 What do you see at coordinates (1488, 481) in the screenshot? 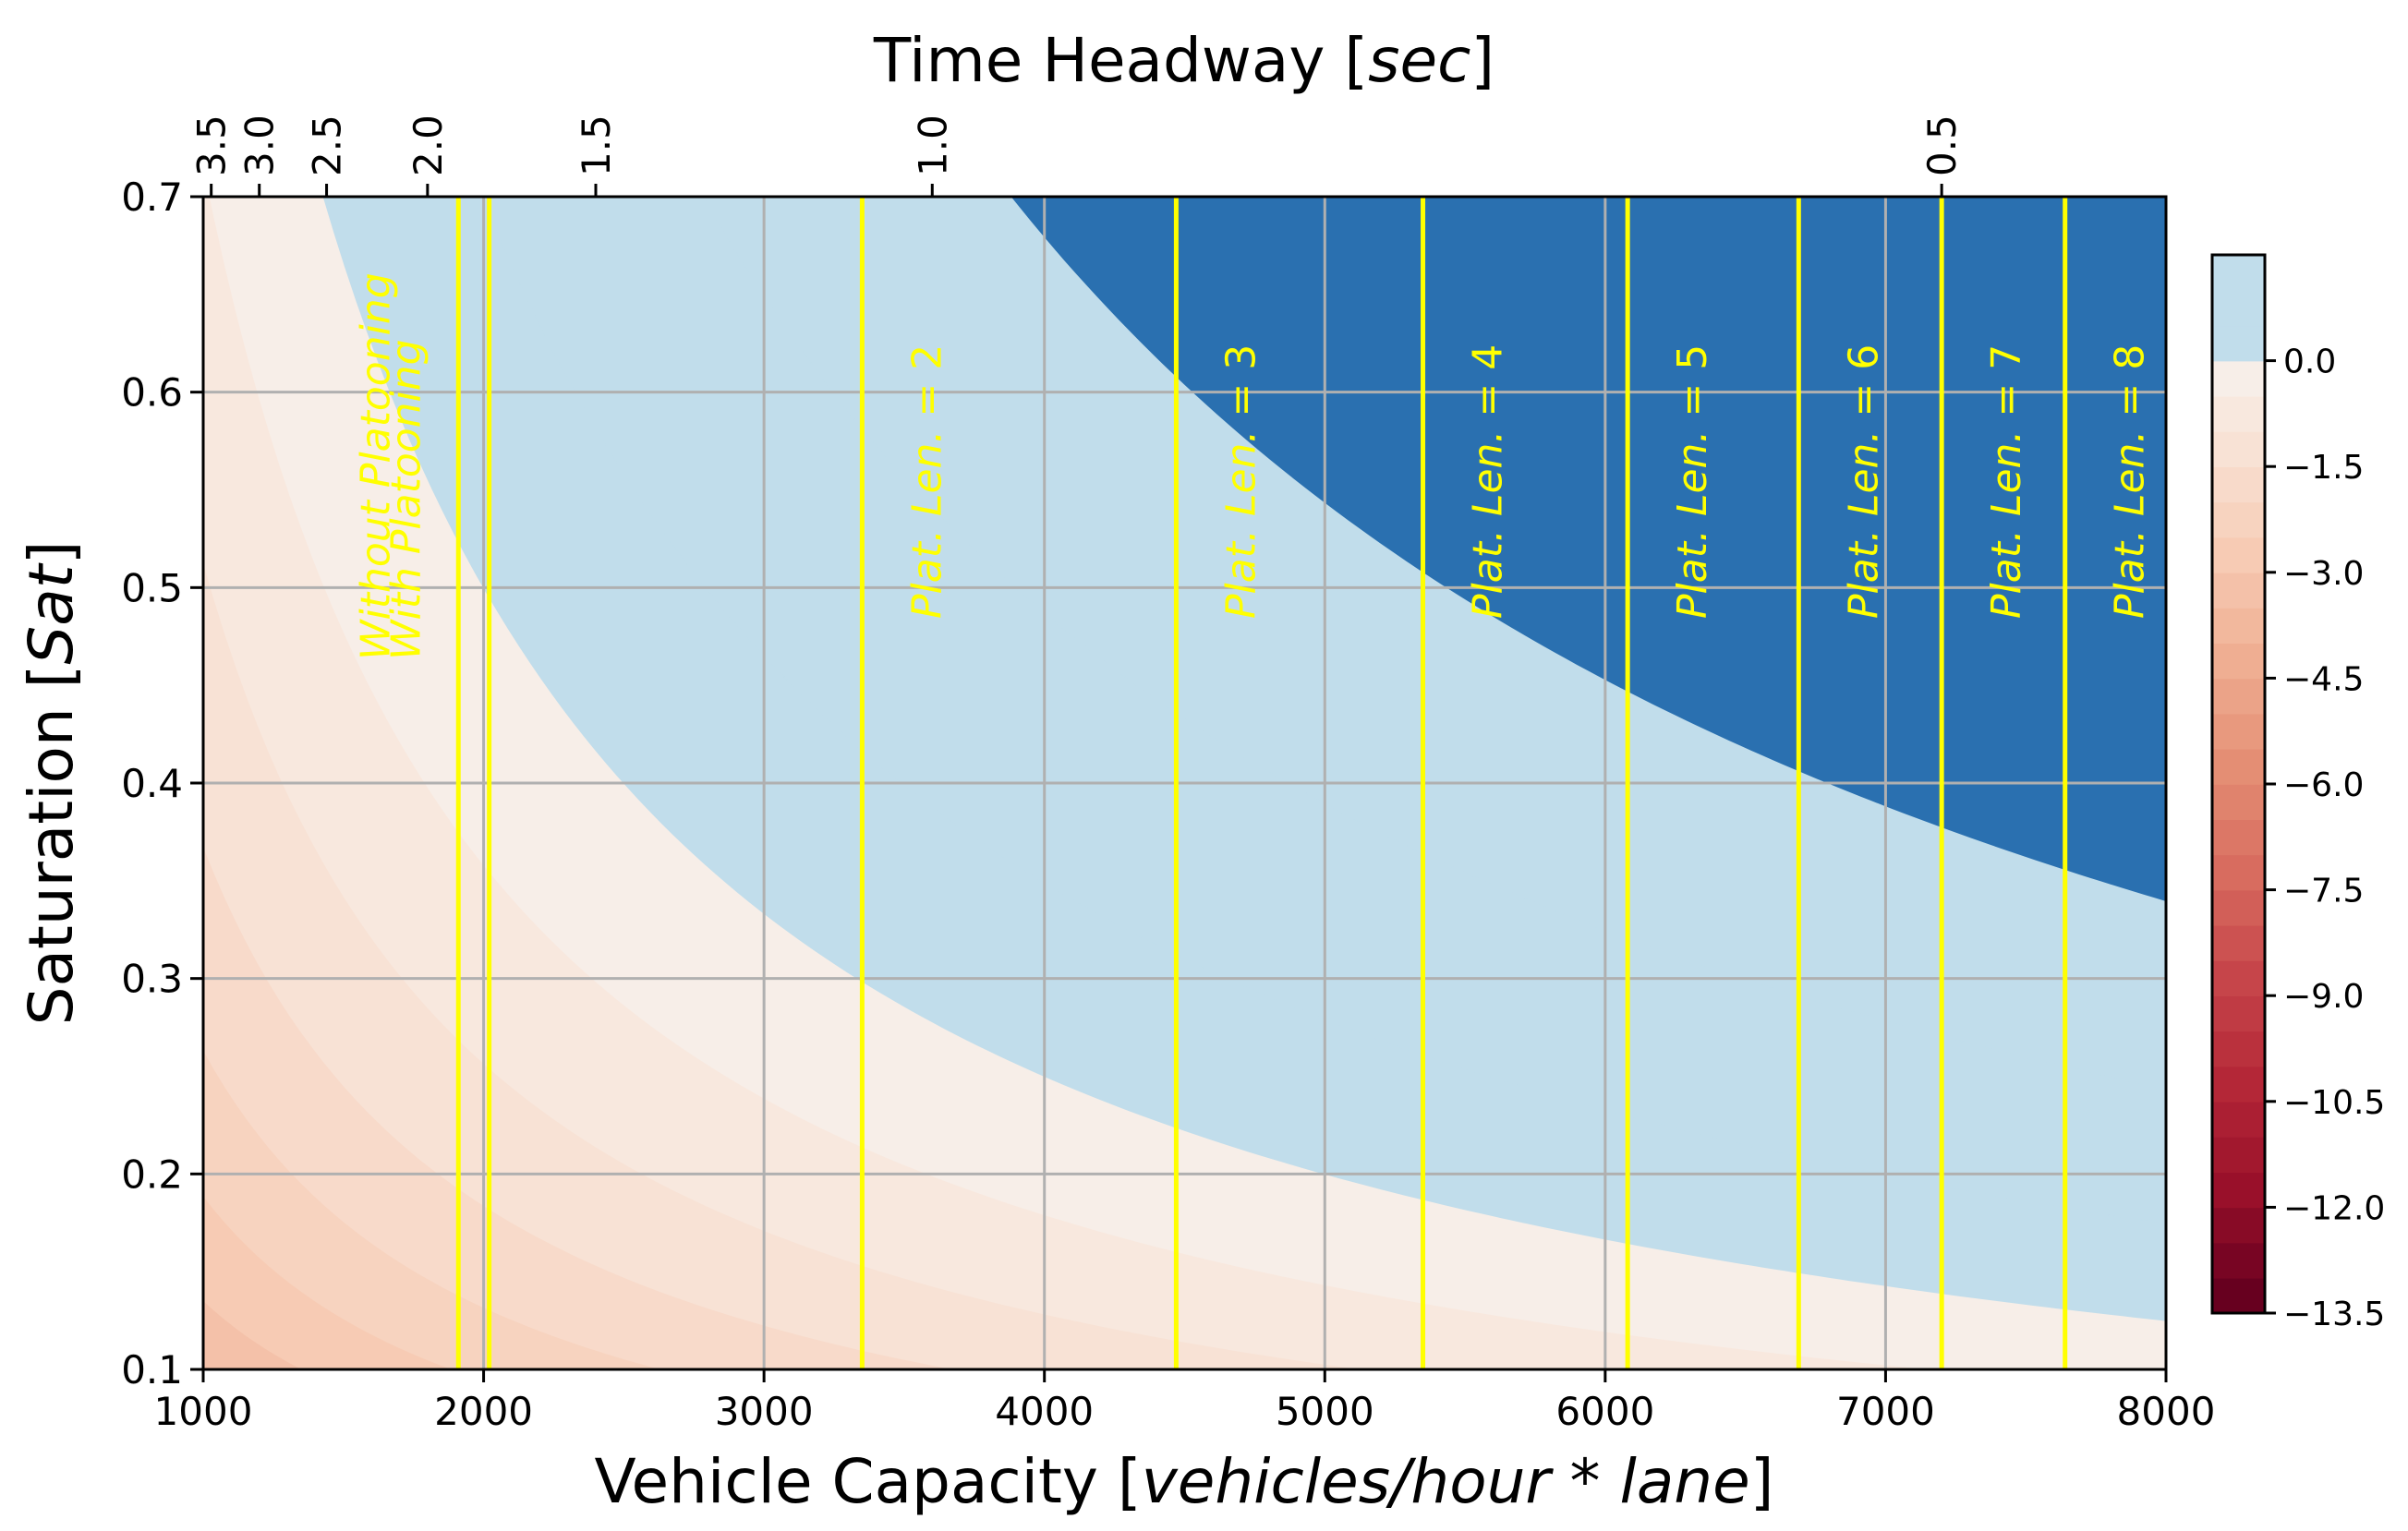
I see `platoon-line-label: Plat. Len. = 4` at bounding box center [1488, 481].